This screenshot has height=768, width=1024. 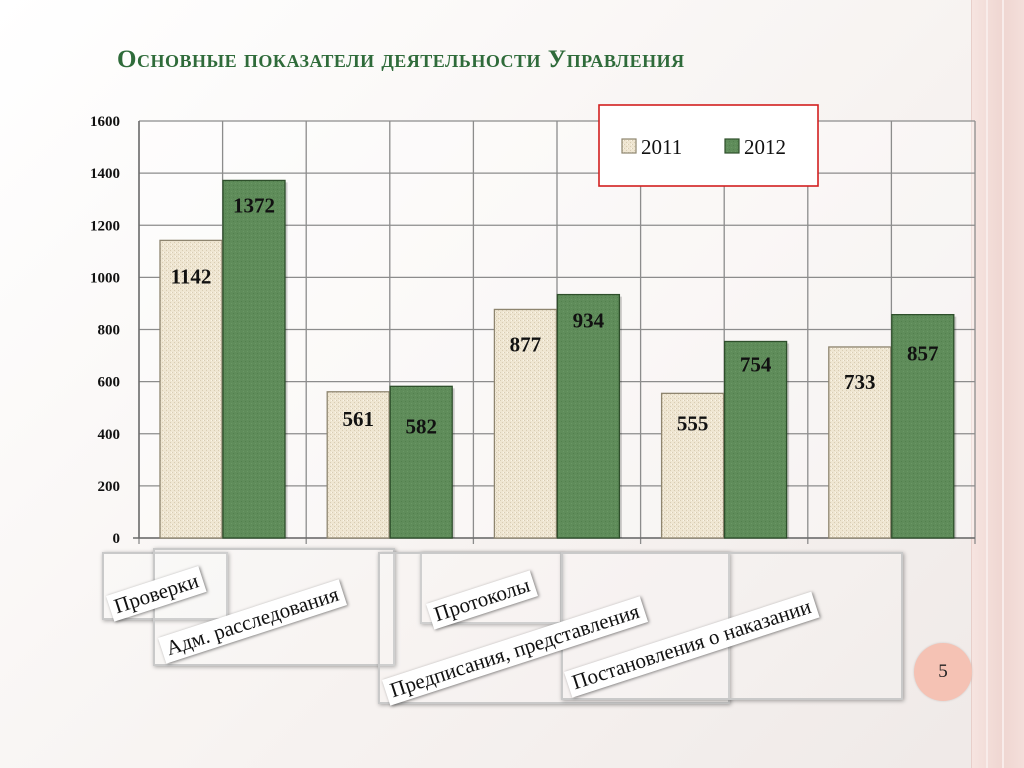 I want to click on data-label: 1372, so click(x=254, y=205).